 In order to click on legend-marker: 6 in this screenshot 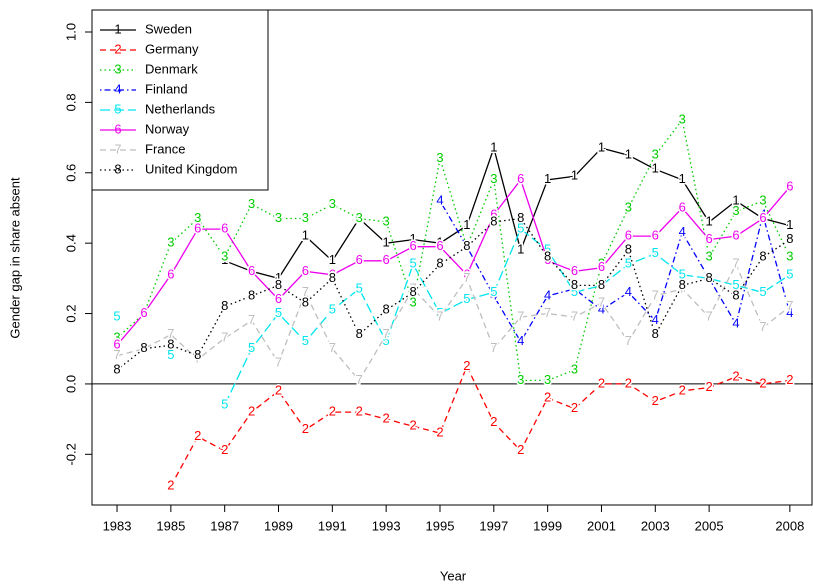, I will do `click(117, 128)`.